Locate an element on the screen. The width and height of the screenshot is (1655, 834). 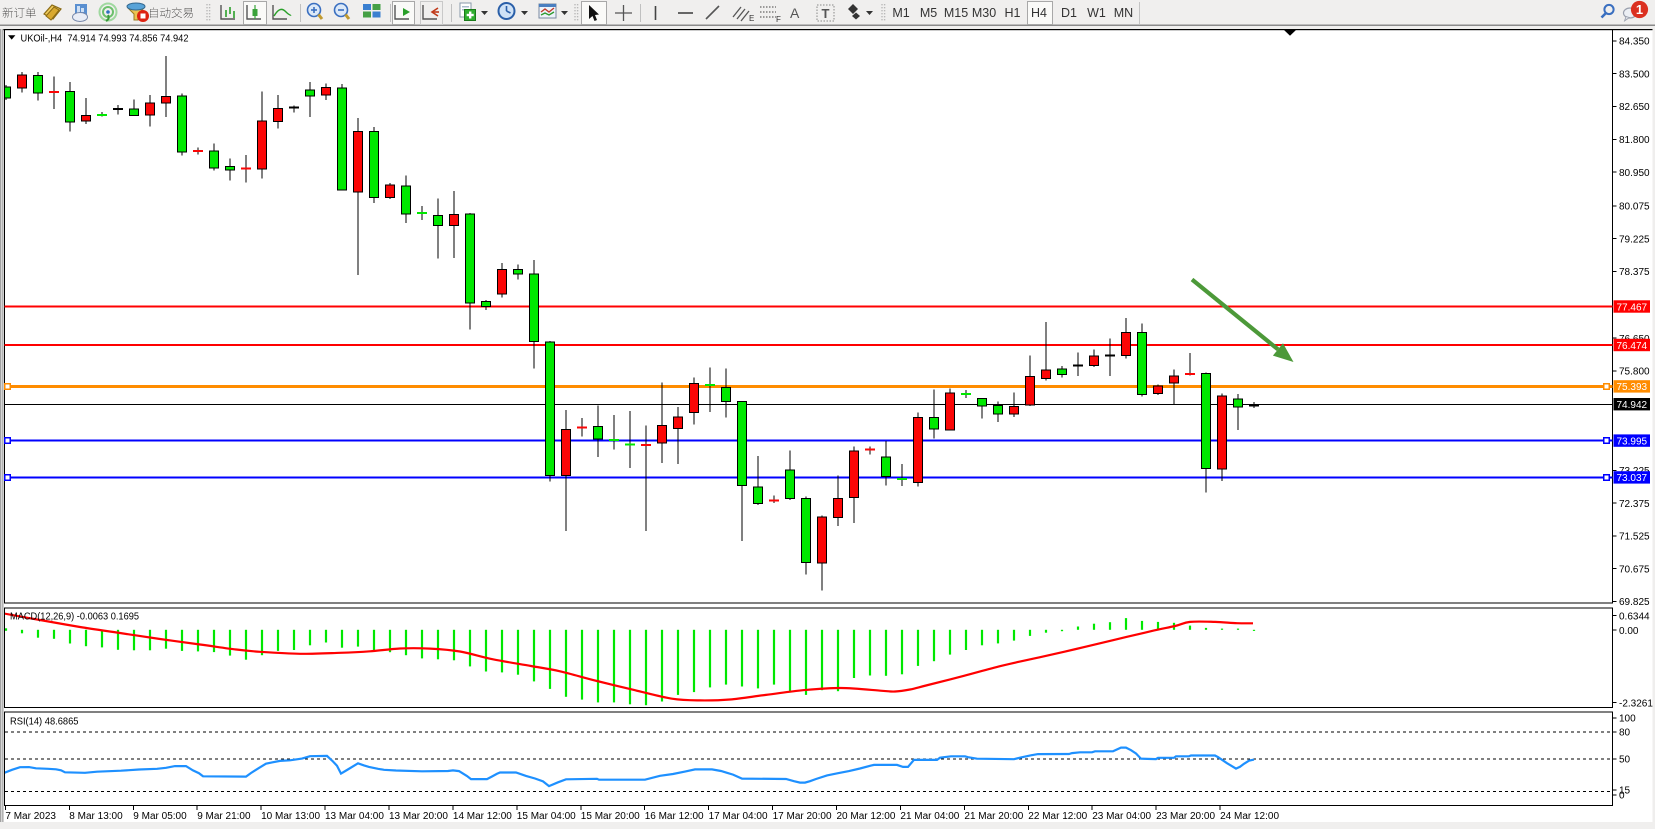
svg-text: 82.650 is located at coordinates (1634, 107).